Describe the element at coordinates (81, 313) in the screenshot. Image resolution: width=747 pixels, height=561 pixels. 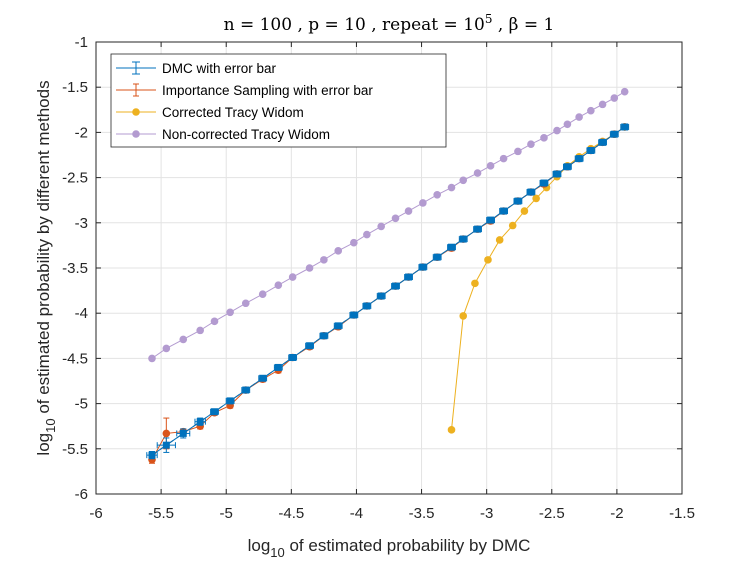
I see `y-tick-label: -4` at that location.